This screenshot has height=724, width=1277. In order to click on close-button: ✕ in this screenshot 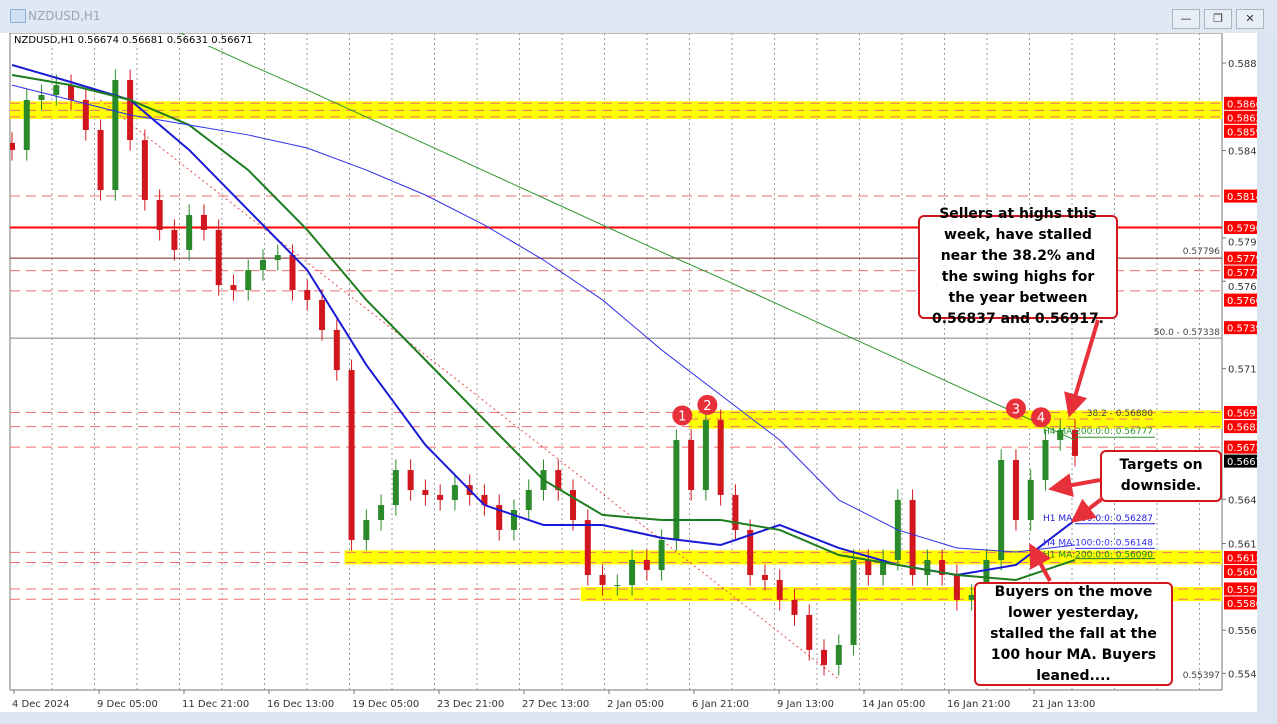, I will do `click(1250, 19)`.